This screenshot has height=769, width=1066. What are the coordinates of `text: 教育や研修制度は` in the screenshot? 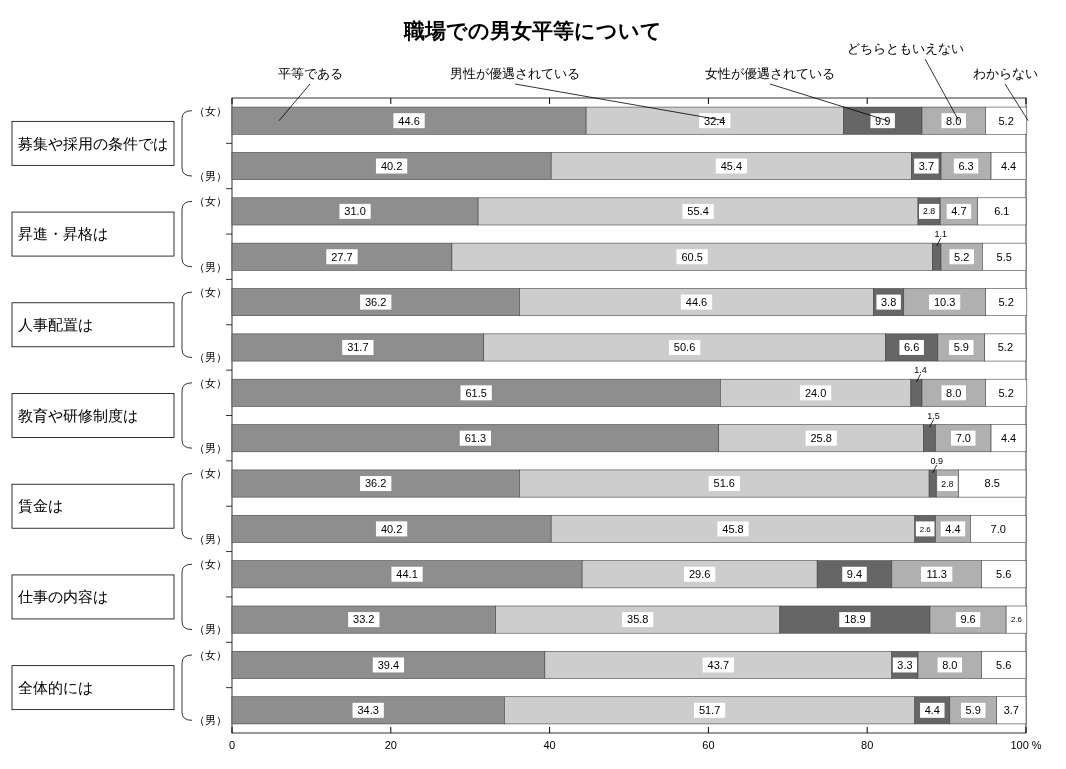 It's located at (78, 415).